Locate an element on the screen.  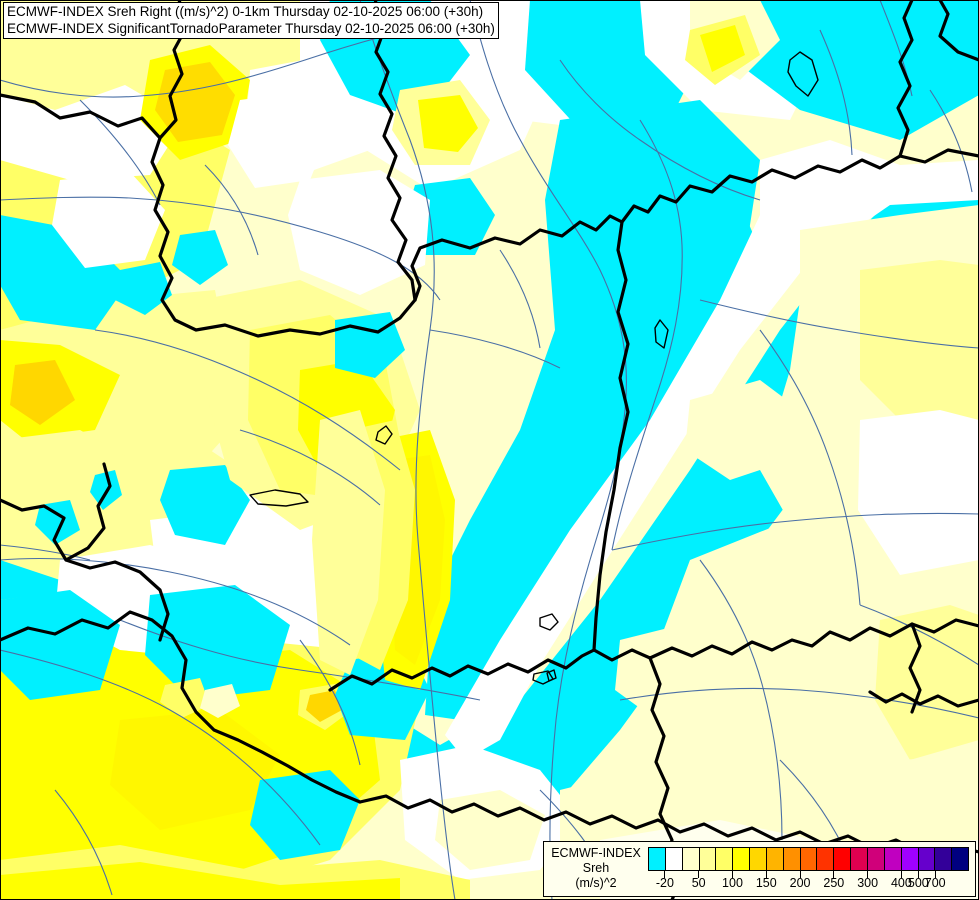
colorbar-wrap: -20 50 100 150 200 250 300 400 500 700 is located at coordinates (808, 868).